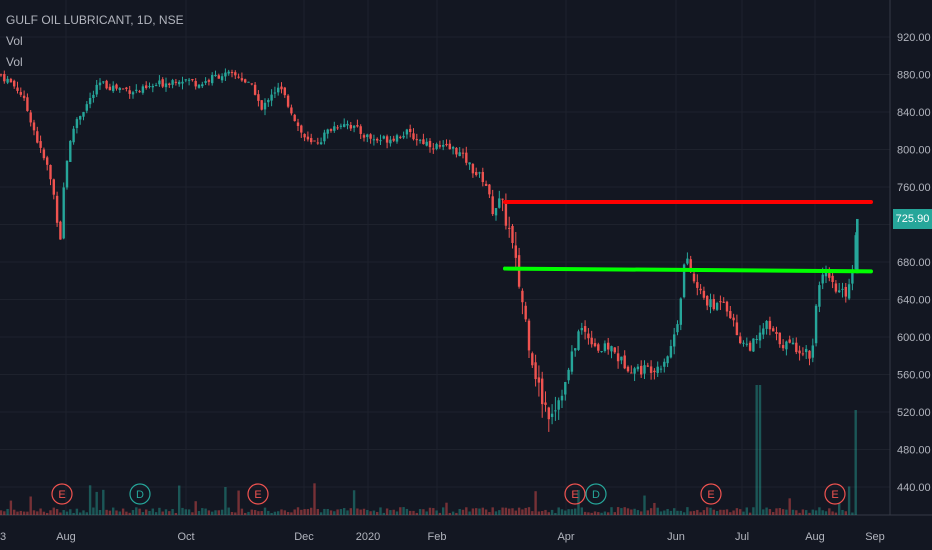 This screenshot has height=550, width=932. Describe the element at coordinates (914, 76) in the screenshot. I see `y-tick-label: 880.00` at that location.